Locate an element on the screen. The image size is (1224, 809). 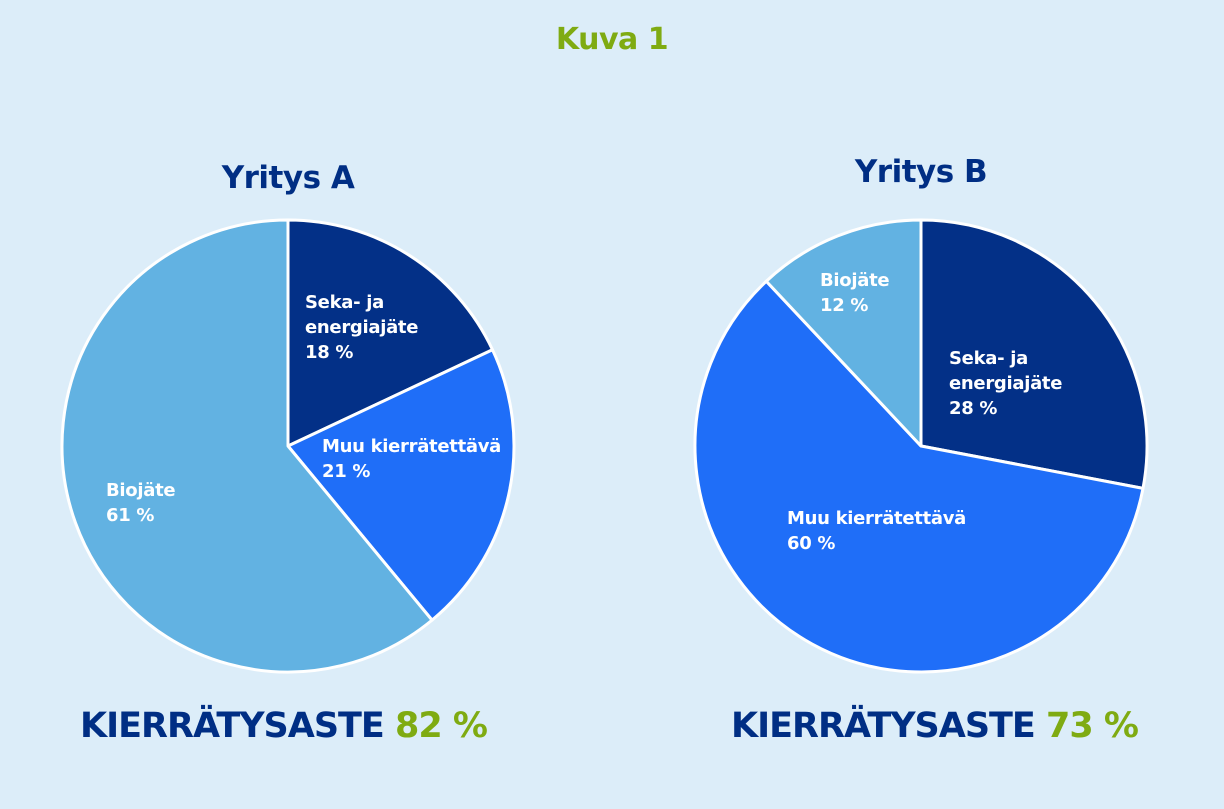
slice-label: Seka- ja energiajäte 28 % is located at coordinates (1005, 383).